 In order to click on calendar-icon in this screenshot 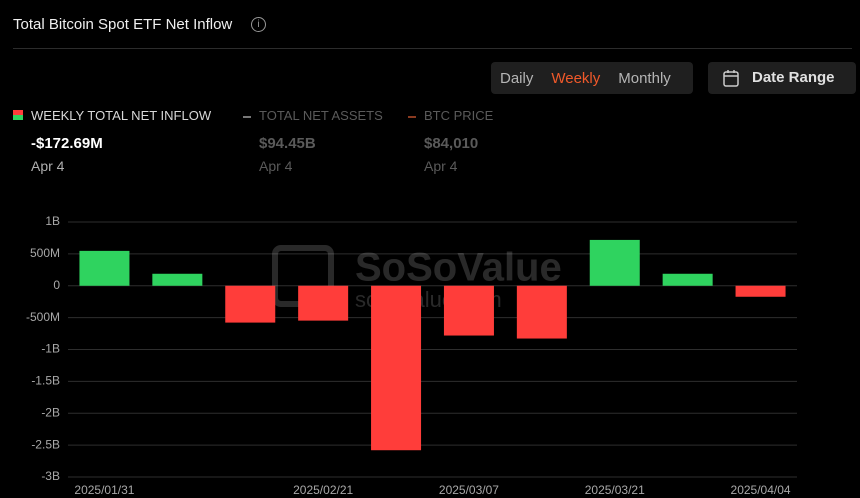, I will do `click(731, 78)`.